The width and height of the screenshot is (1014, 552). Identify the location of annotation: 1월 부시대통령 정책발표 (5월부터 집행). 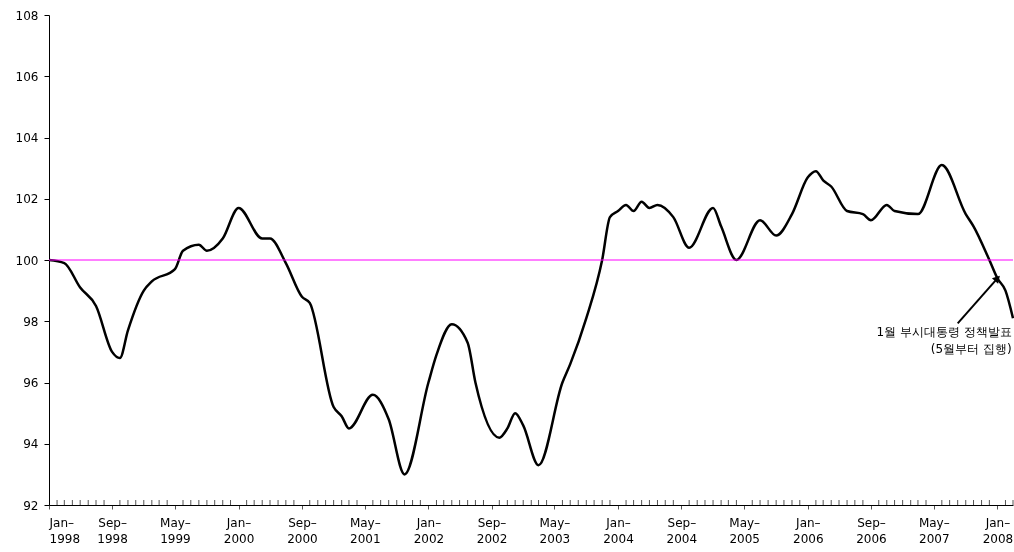
(944, 341).